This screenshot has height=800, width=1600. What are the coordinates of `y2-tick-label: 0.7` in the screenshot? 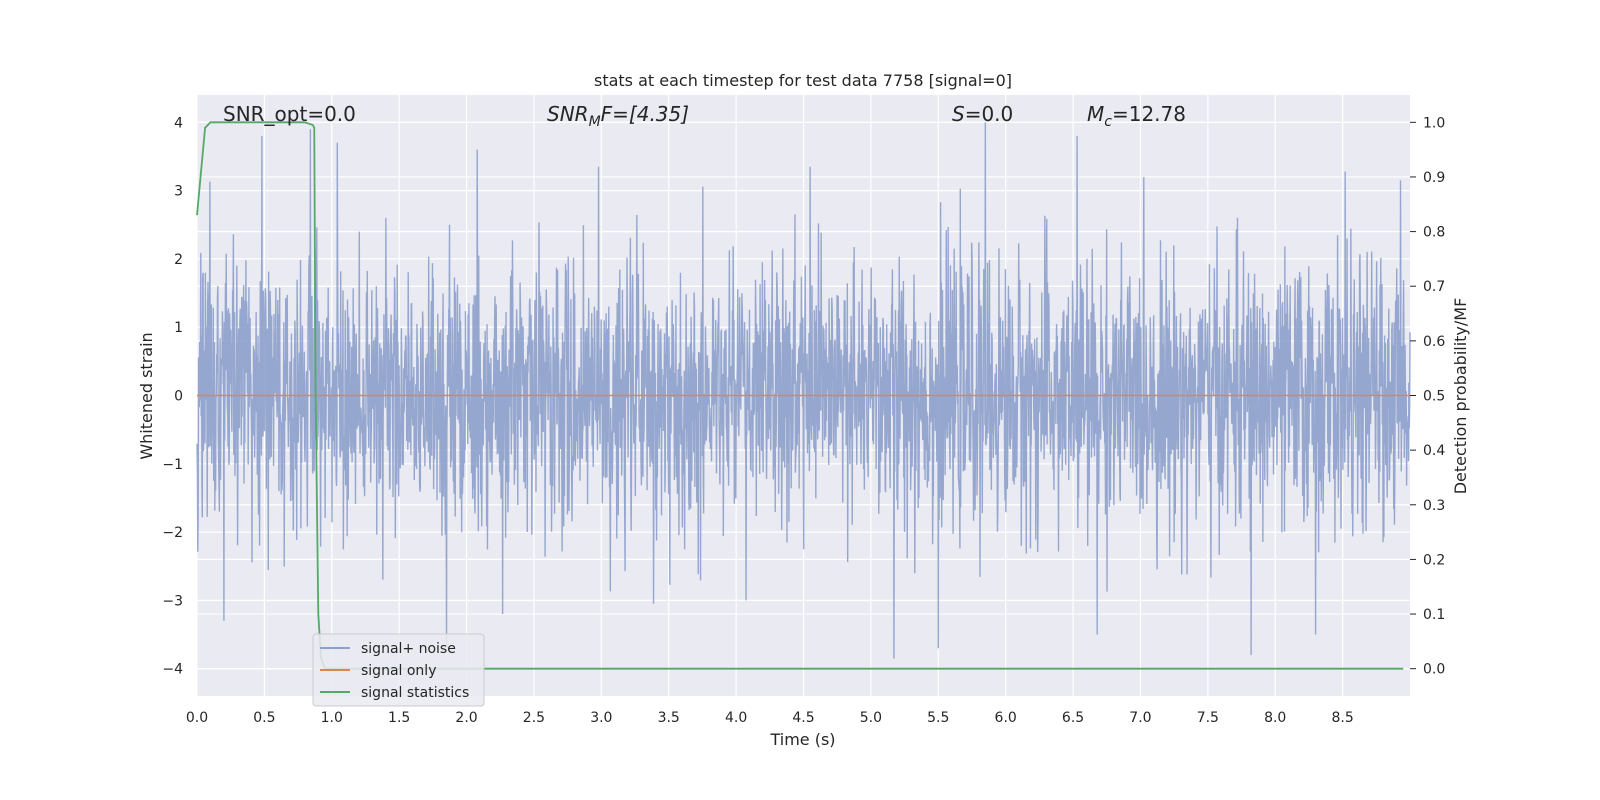 It's located at (1434, 287).